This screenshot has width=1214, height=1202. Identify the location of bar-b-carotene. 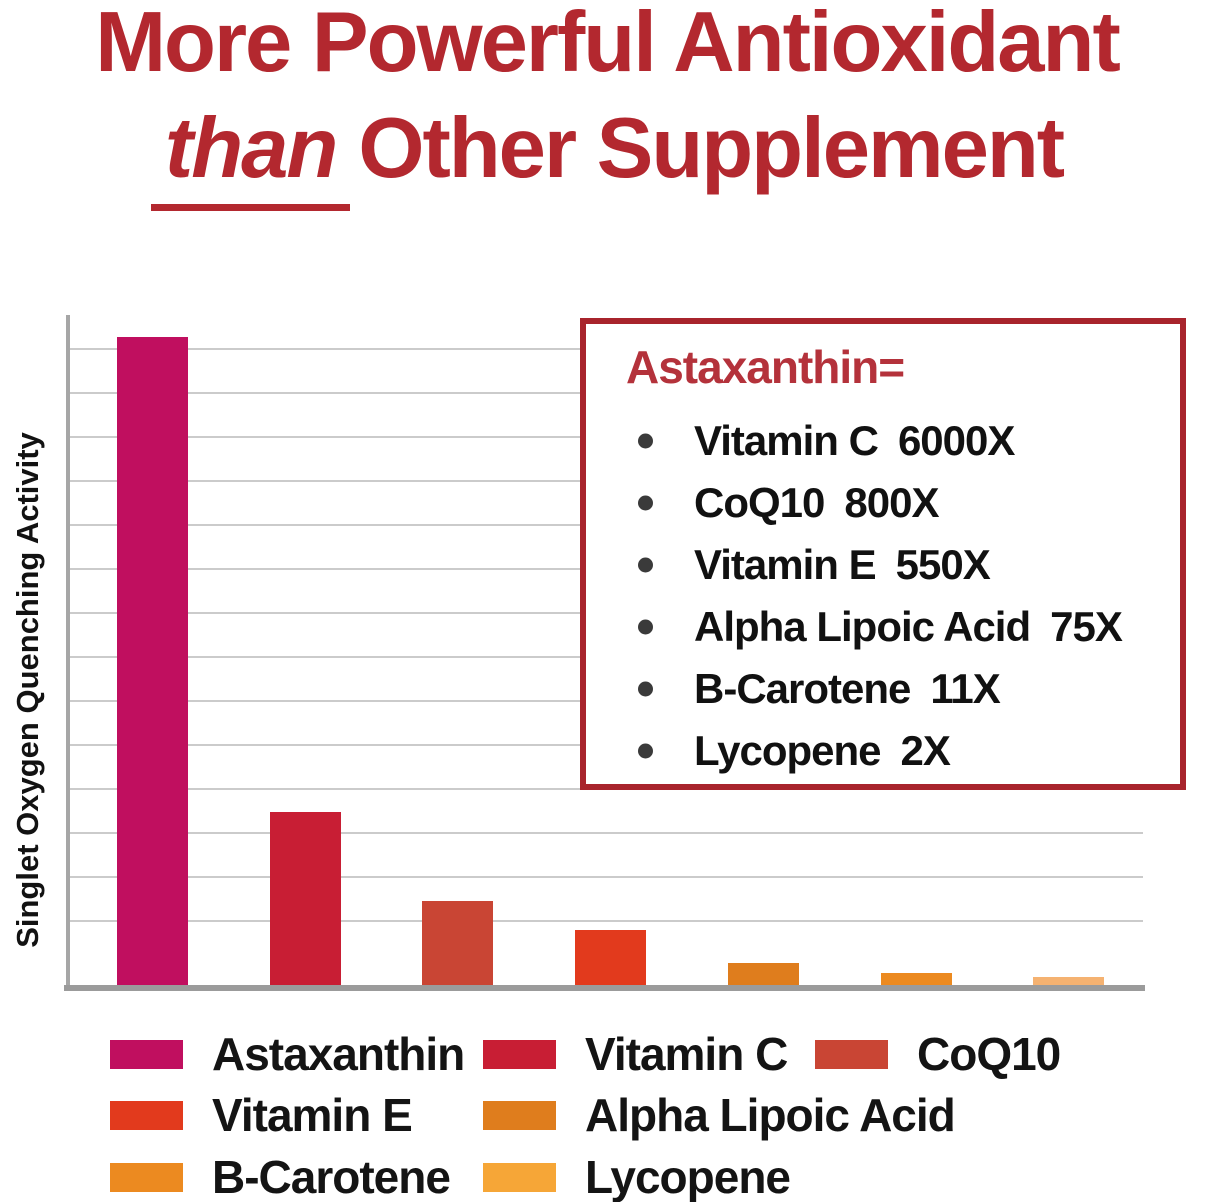
(916, 978).